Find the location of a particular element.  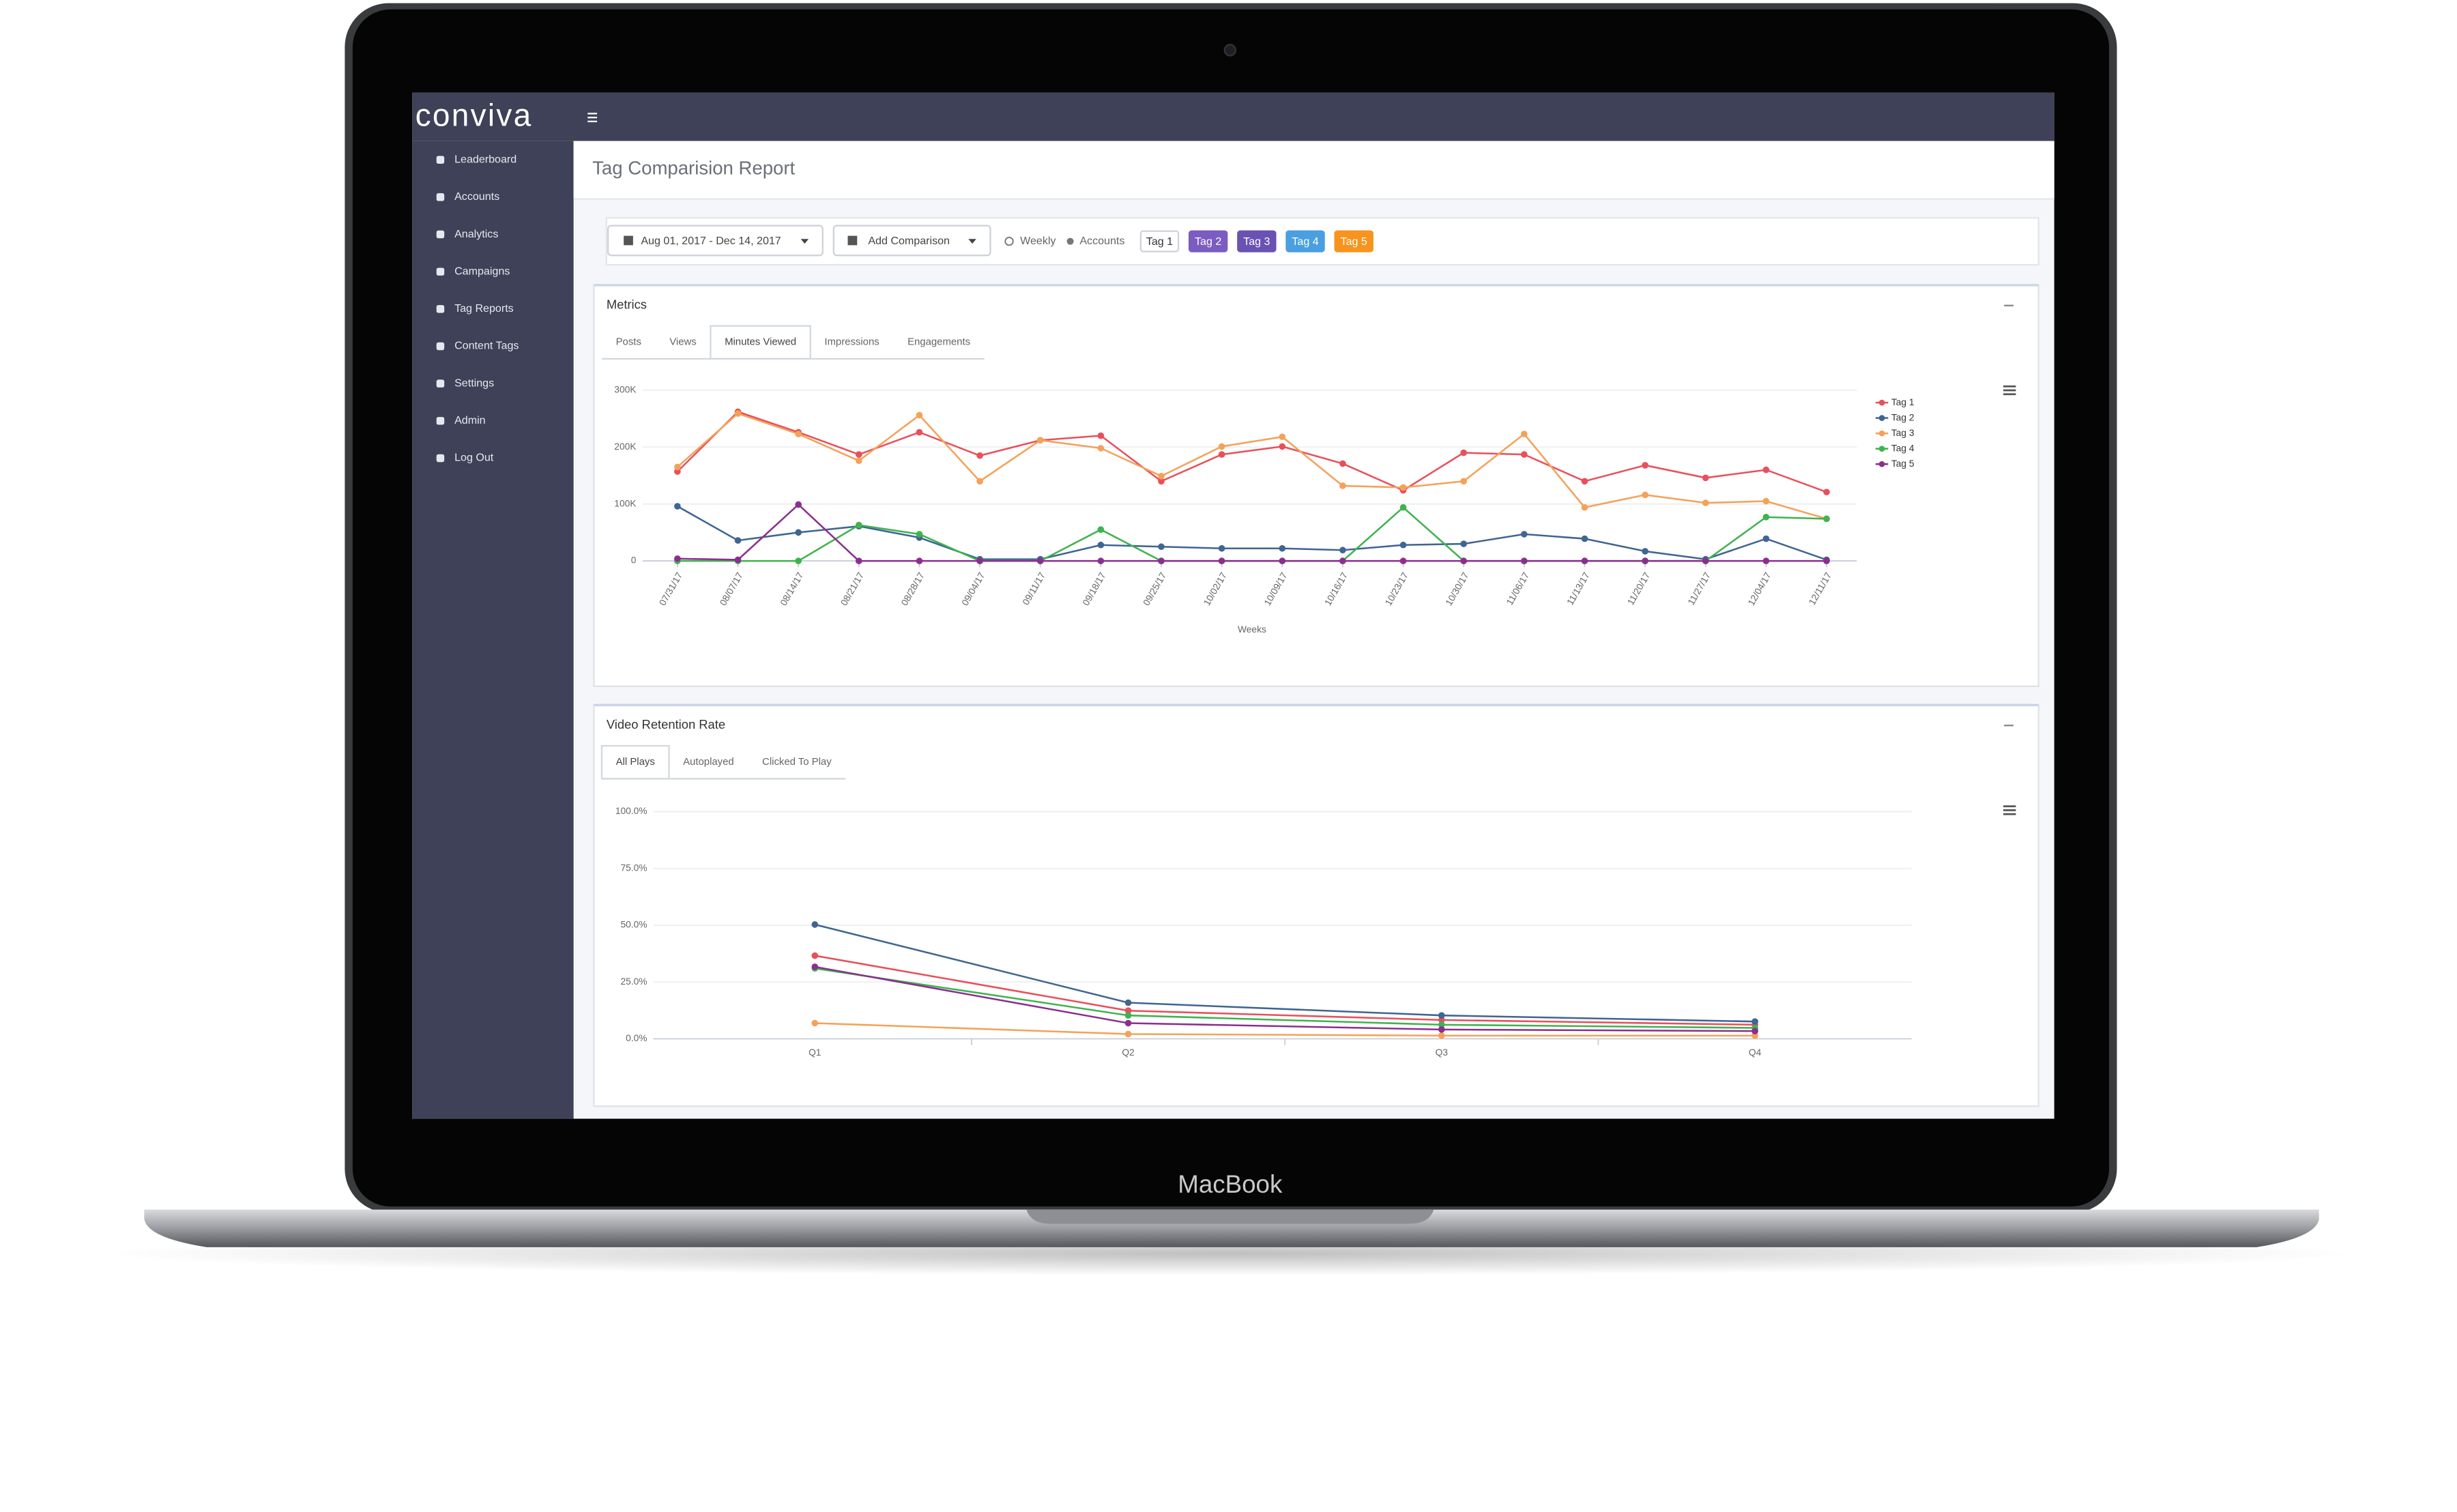

sidebar-item: Log Out is located at coordinates (474, 458).